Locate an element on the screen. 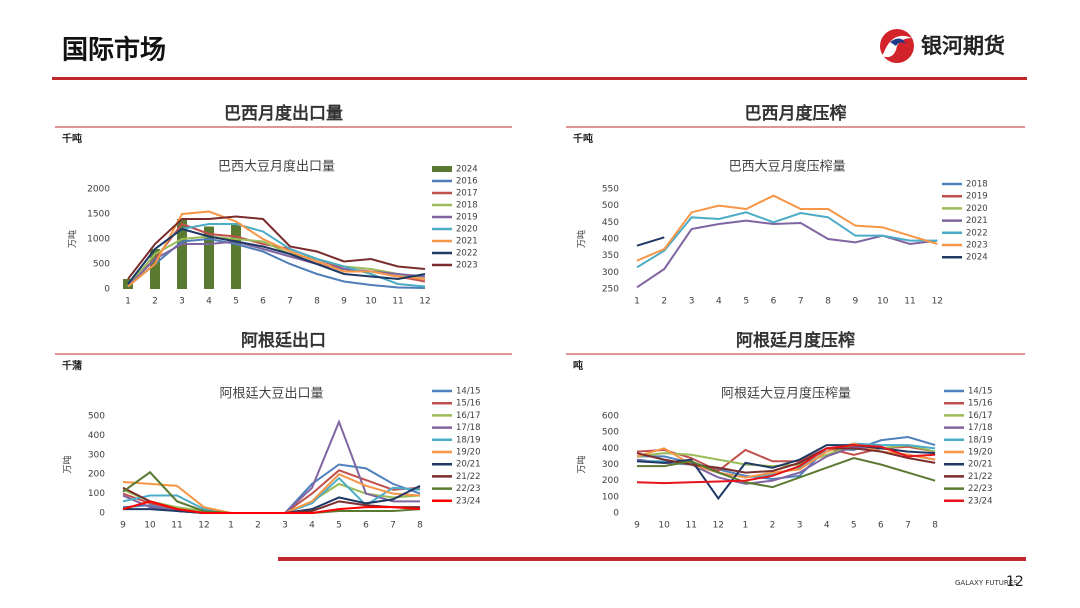 The height and width of the screenshot is (608, 1080). y-tick-label: 550 is located at coordinates (610, 190).